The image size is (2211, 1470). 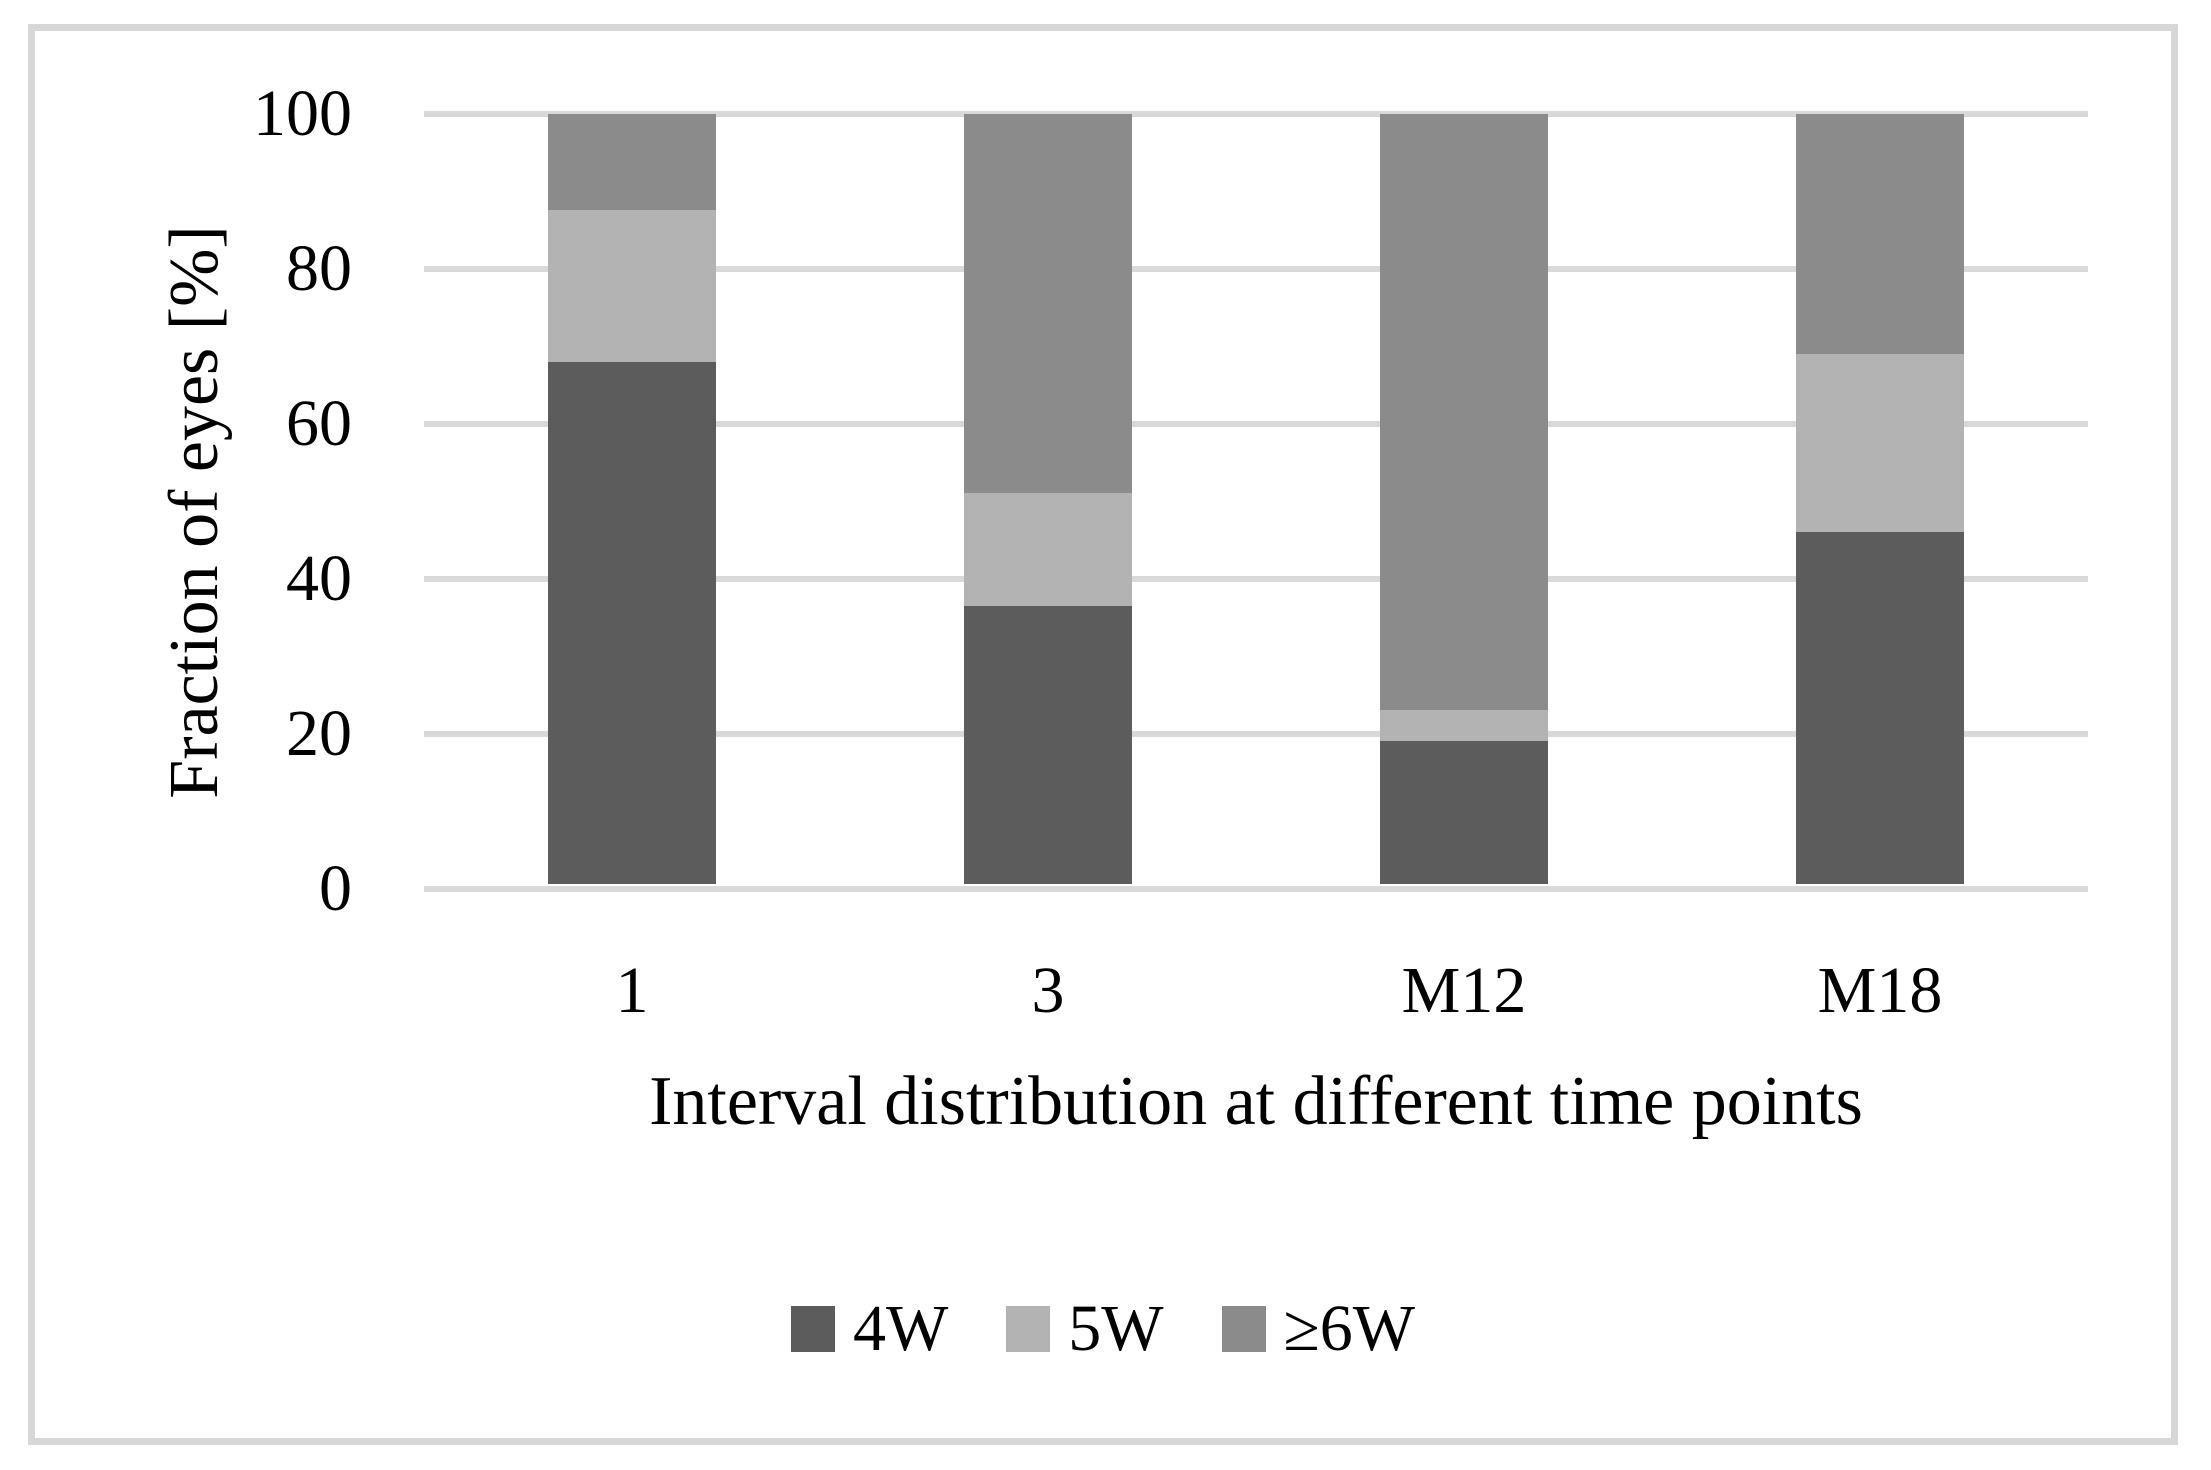 I want to click on y-tick-label-60: 60, so click(x=319, y=423).